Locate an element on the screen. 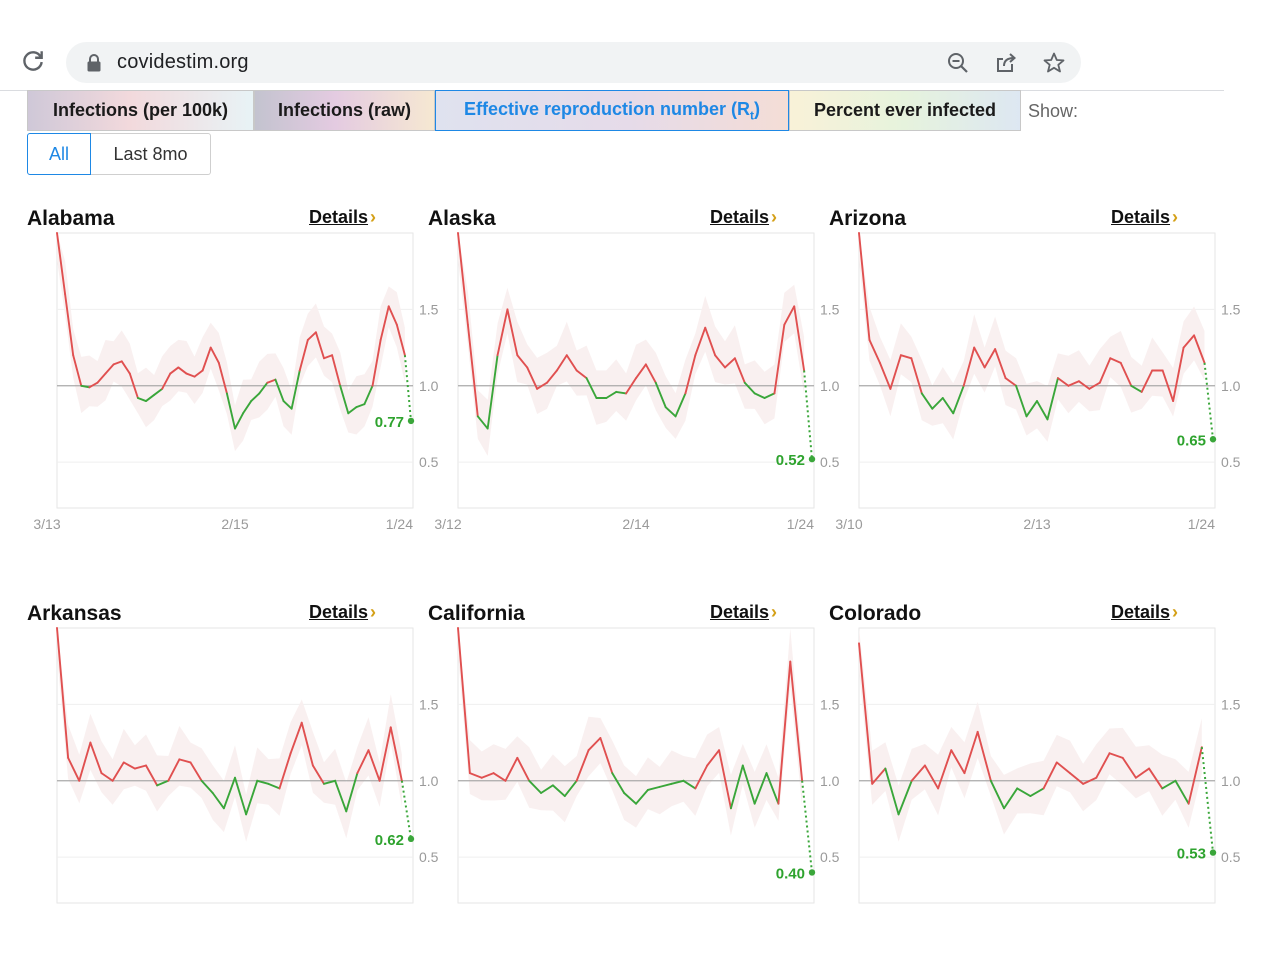 The width and height of the screenshot is (1272, 962). uncertainty-band is located at coordinates (229, 735).